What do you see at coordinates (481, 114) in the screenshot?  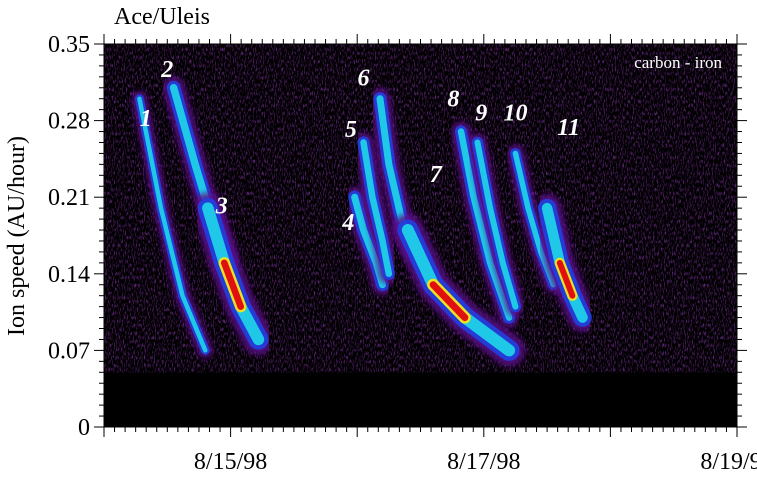 I see `event-label-9: 9` at bounding box center [481, 114].